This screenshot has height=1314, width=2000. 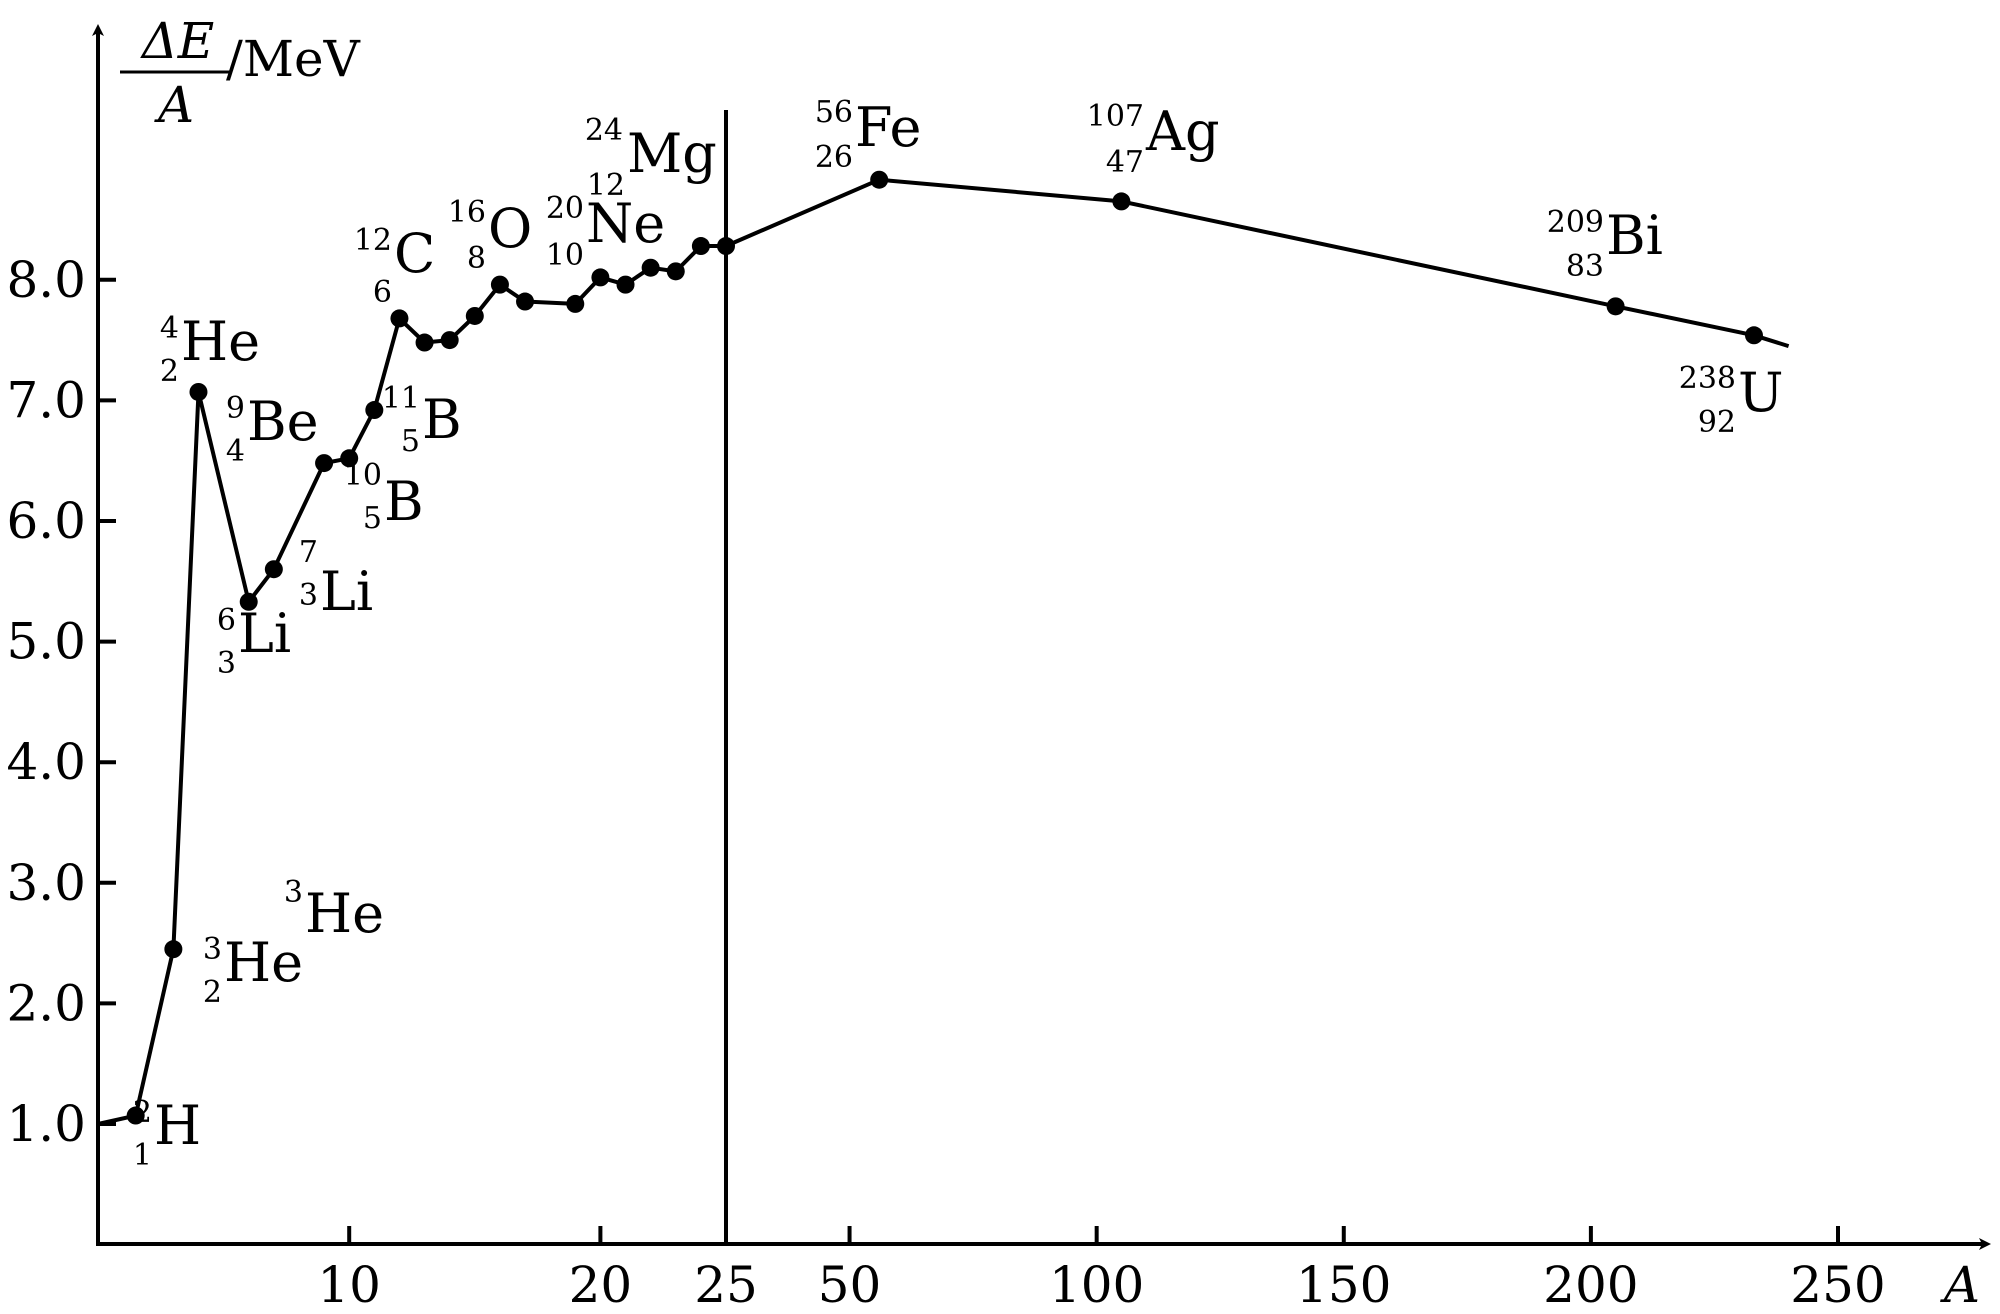 I want to click on nuclide-label-c12: 12 6 C, so click(x=395, y=266).